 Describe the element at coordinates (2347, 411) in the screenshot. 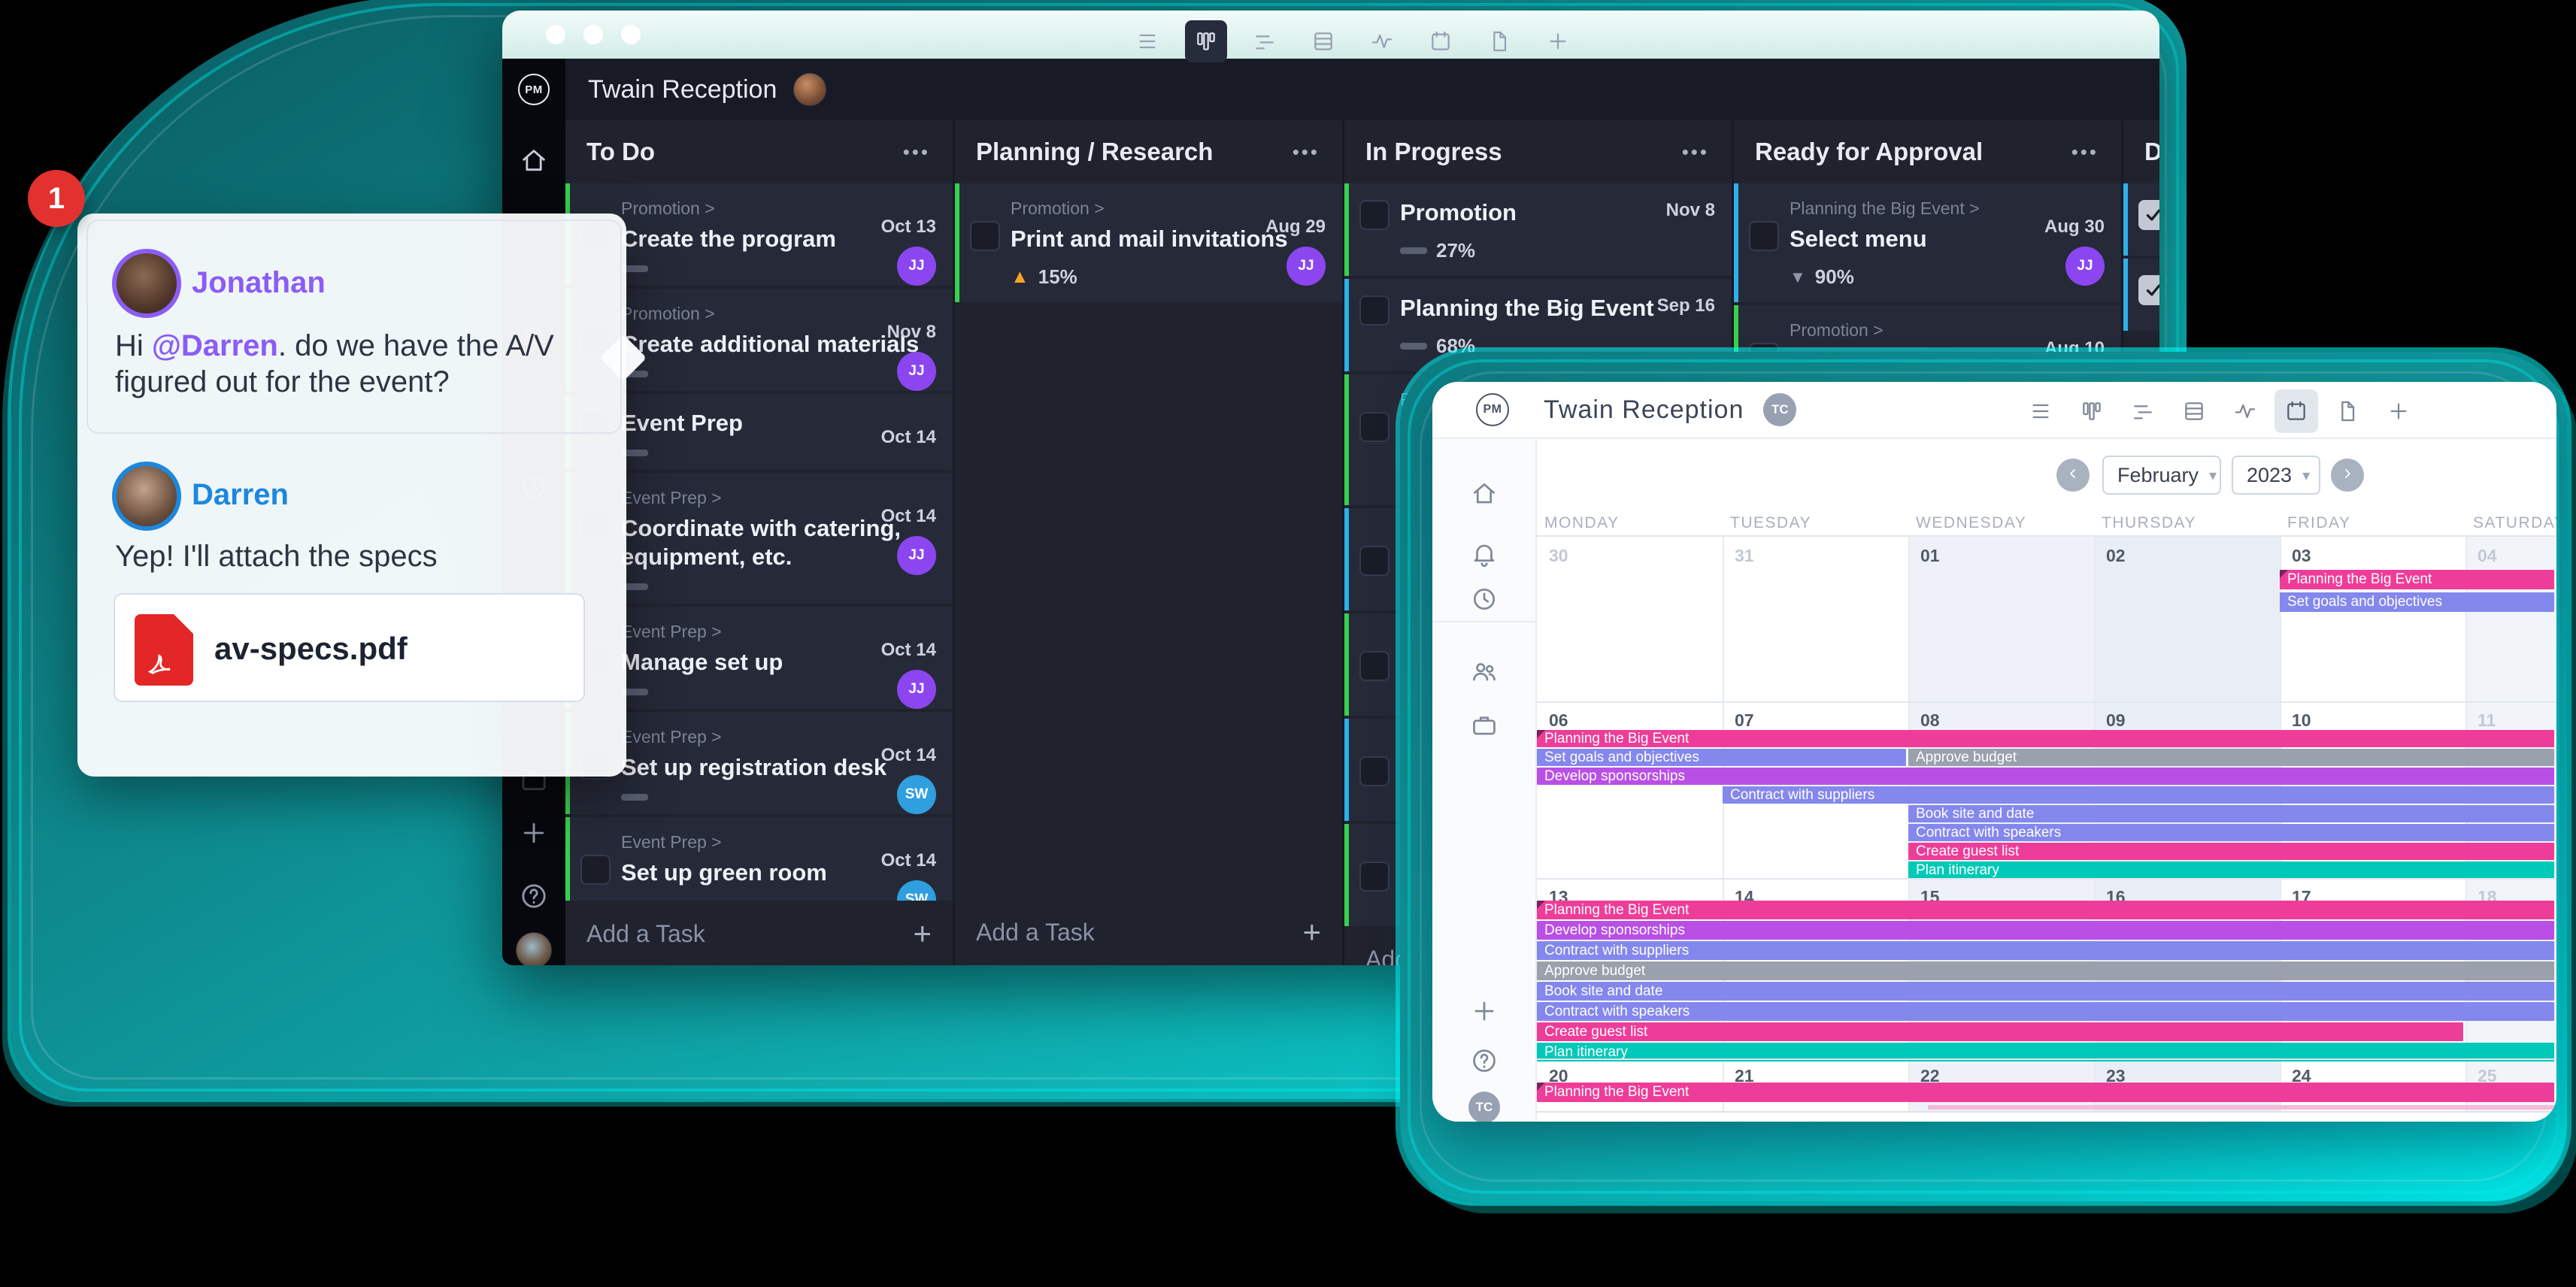

I see `doc-view-icon` at that location.